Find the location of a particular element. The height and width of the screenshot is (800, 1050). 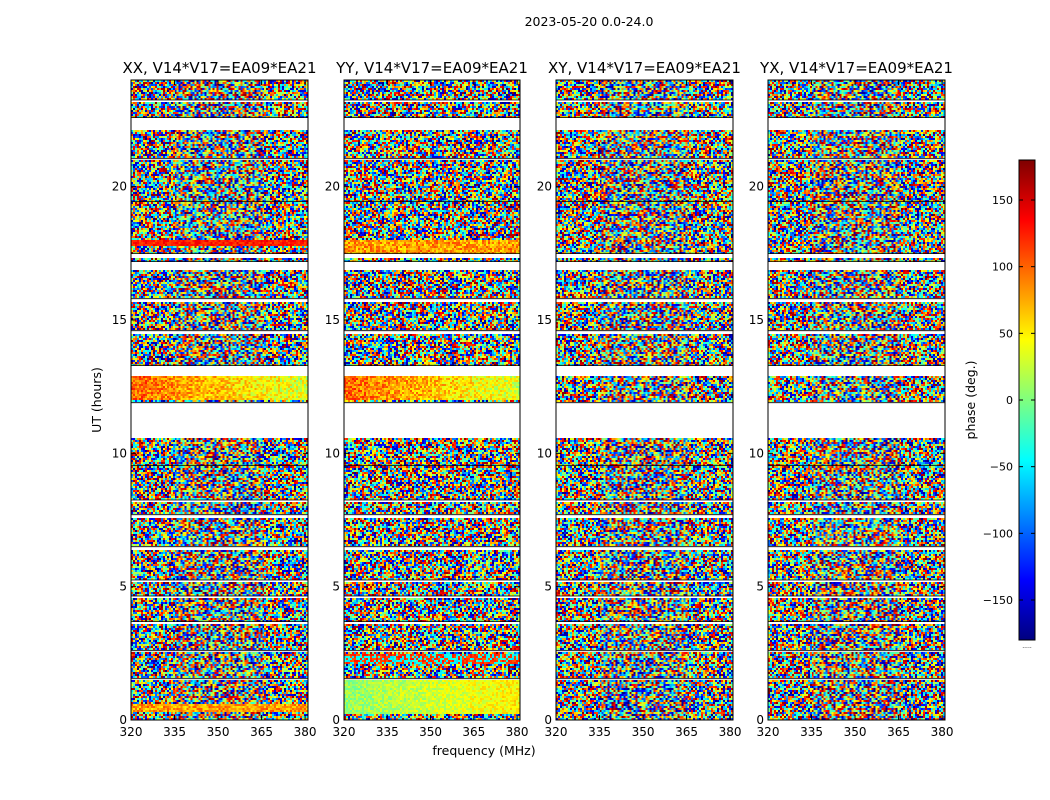

colorbar-tick-label: 0 is located at coordinates (1009, 400).